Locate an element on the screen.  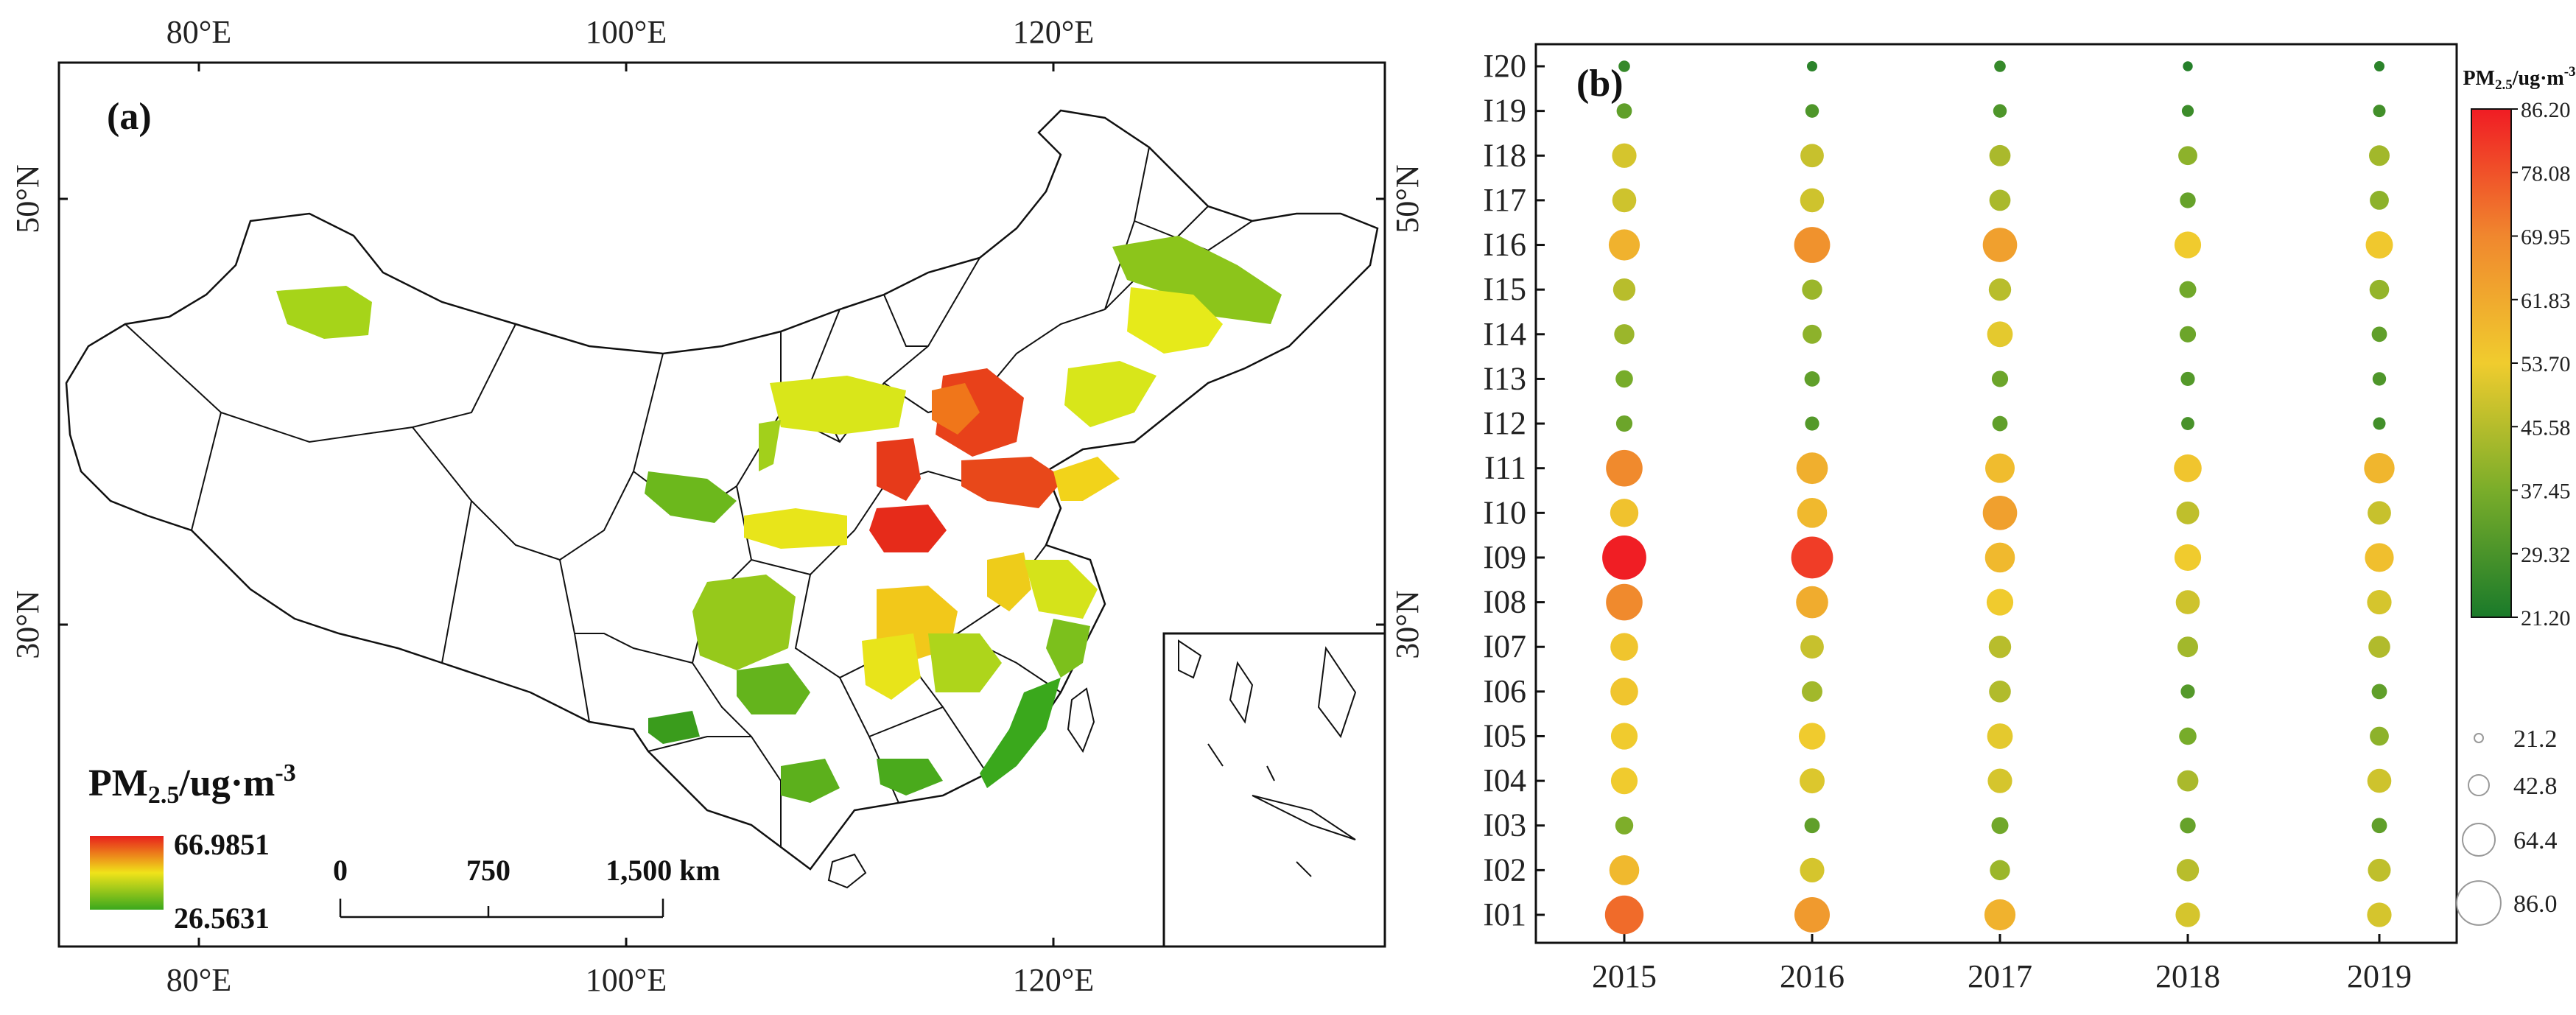
bubble-i10-2018 is located at coordinates (2188, 512).